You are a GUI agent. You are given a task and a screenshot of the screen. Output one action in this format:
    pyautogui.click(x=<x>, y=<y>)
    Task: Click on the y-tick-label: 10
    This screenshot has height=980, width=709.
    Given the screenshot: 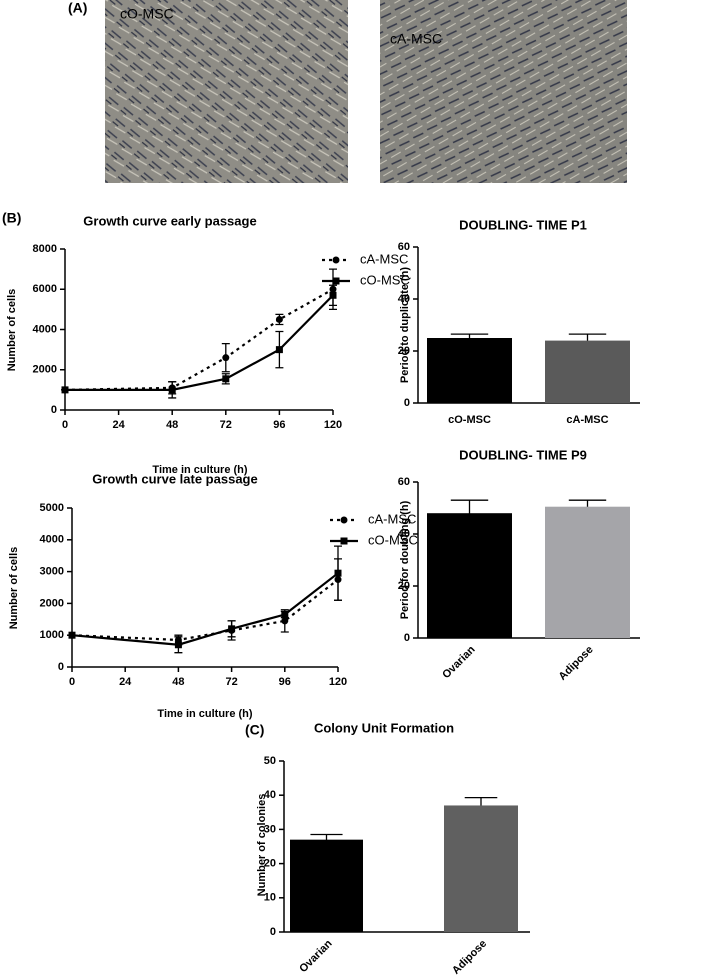 What is the action you would take?
    pyautogui.click(x=270, y=898)
    